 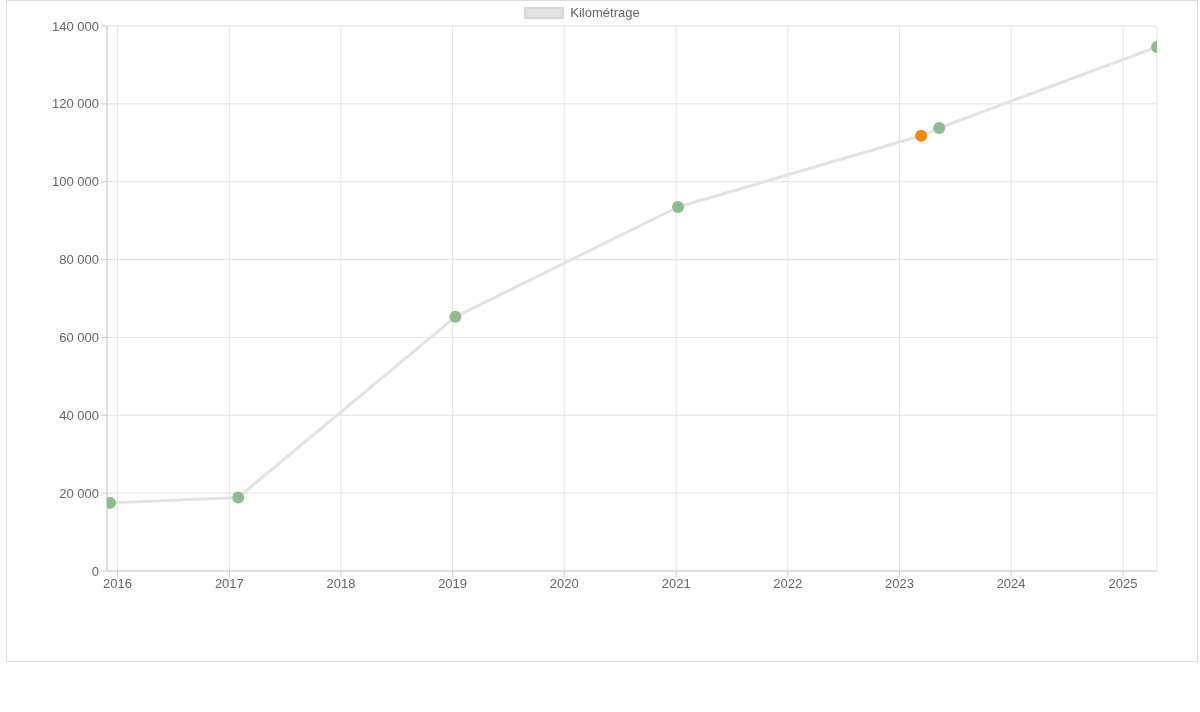 I want to click on y-tick-label: 100 000, so click(x=75, y=182).